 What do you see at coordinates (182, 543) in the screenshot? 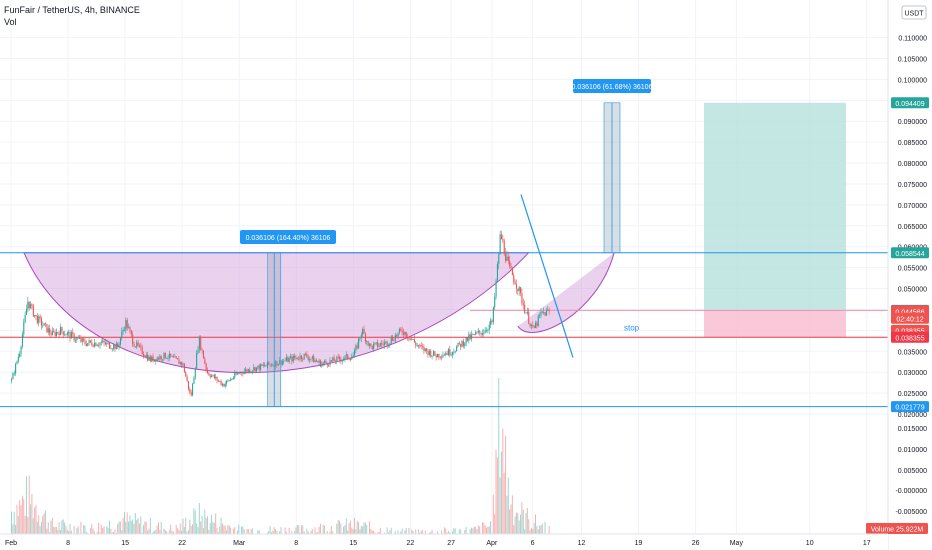
I see `time-tick: 22` at bounding box center [182, 543].